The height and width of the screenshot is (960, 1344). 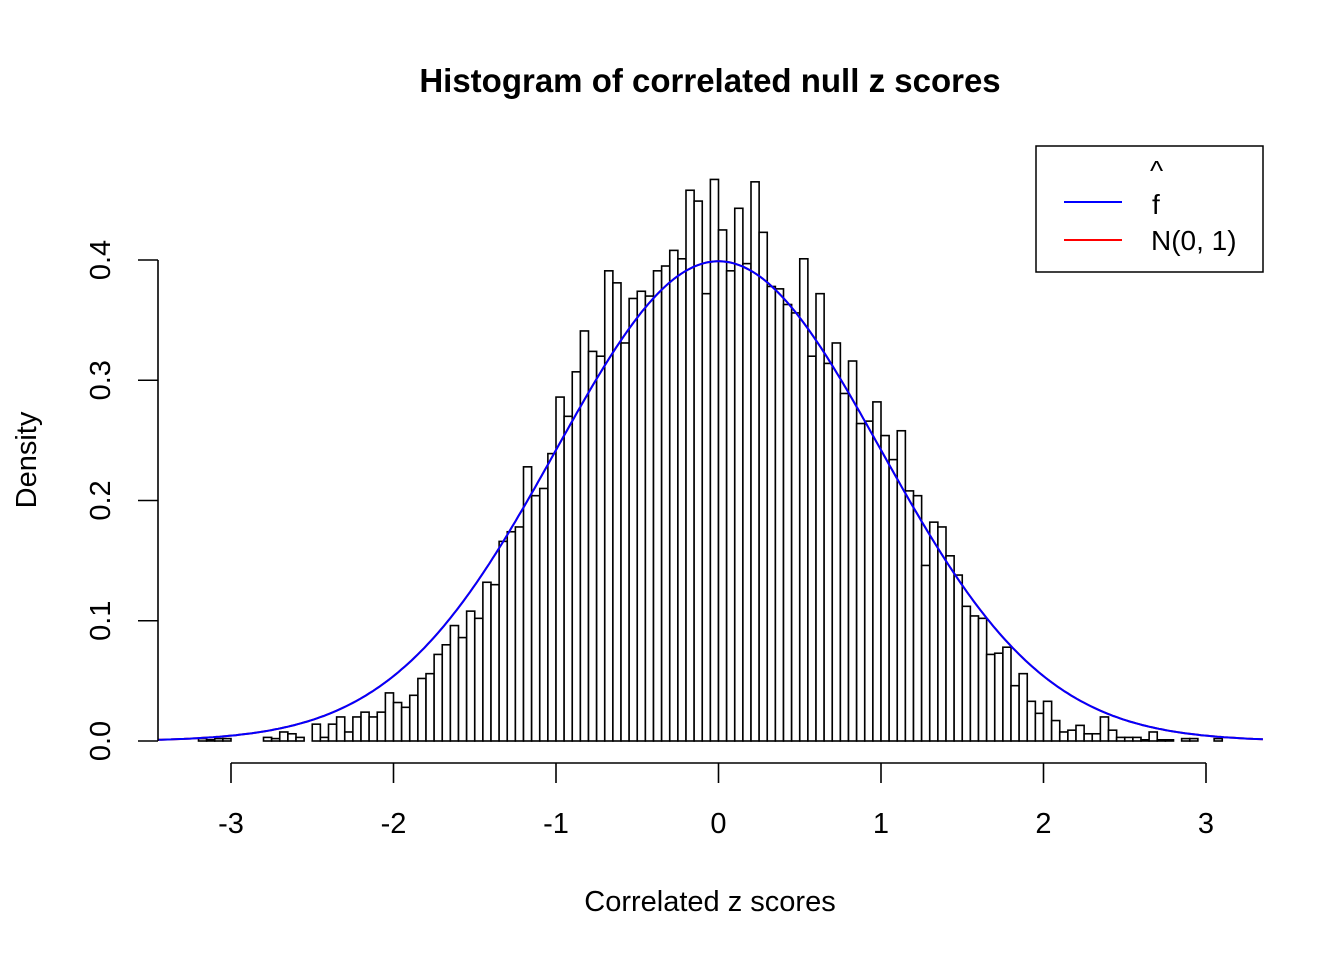 What do you see at coordinates (709, 80) in the screenshot?
I see `chart-title: Histogram of correlated null z scores` at bounding box center [709, 80].